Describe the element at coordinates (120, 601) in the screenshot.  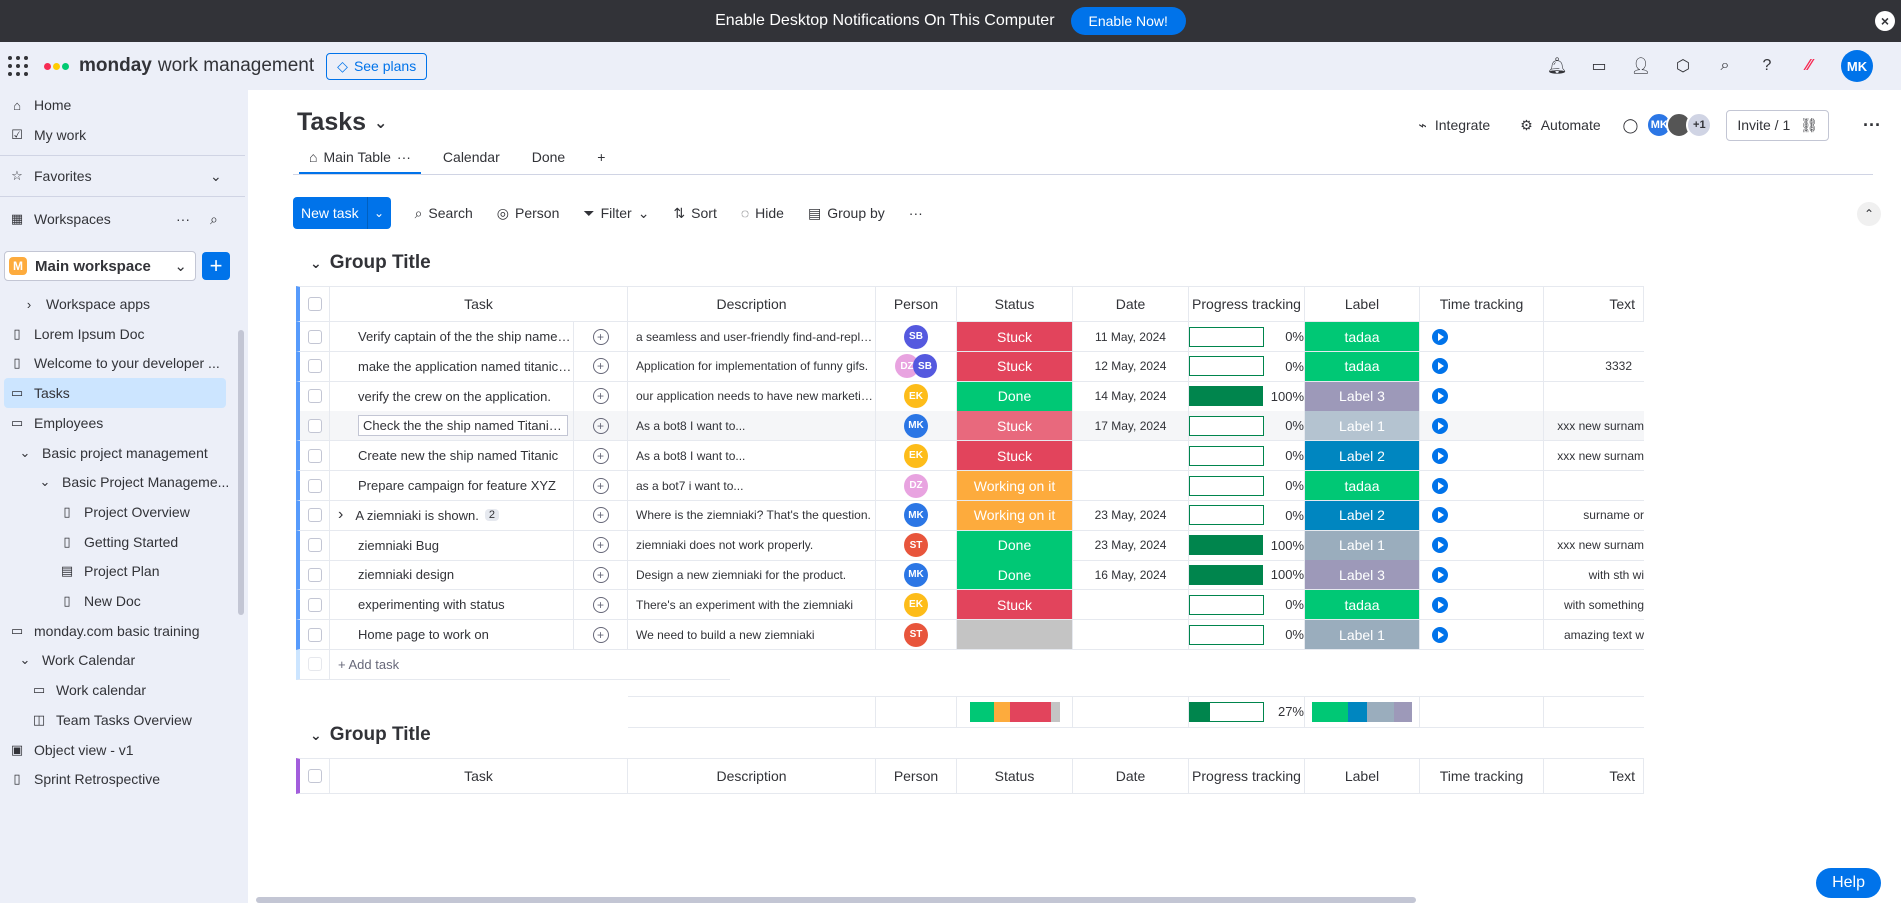
I see `sidebar-item-new-doc: ▯ New Doc` at that location.